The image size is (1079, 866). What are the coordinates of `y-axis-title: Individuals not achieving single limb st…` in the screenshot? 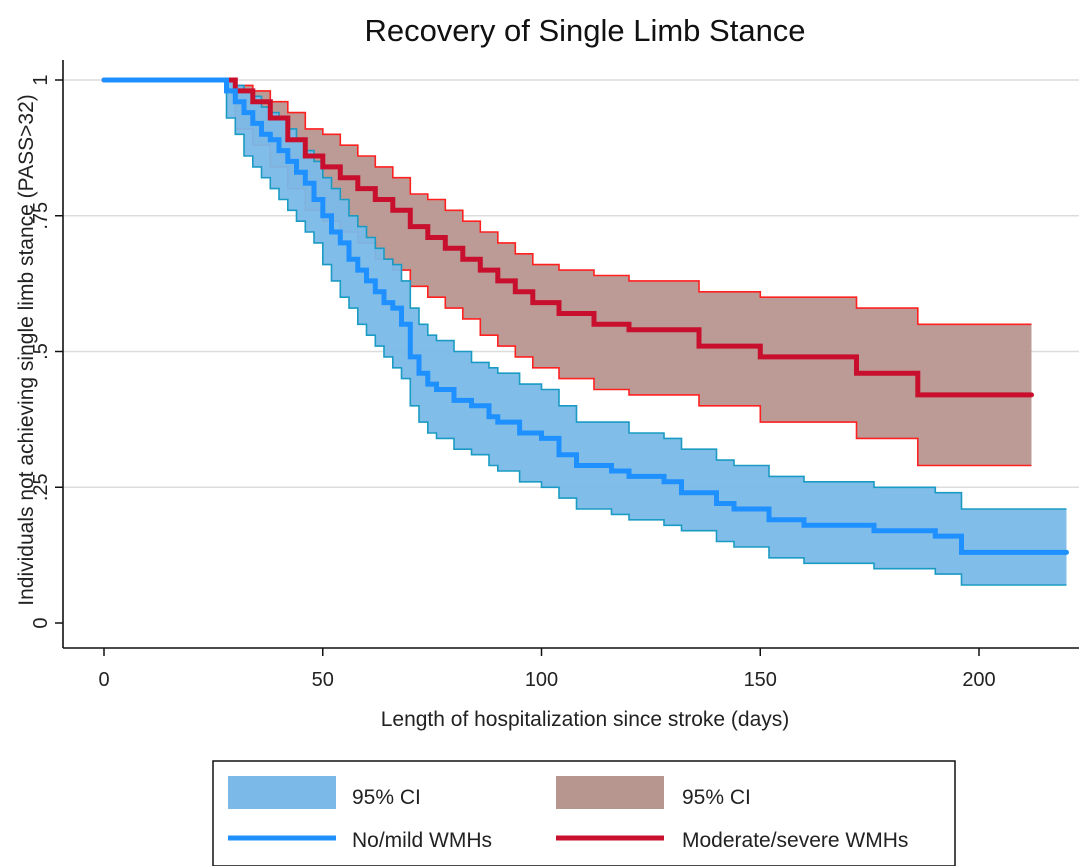 It's located at (26, 349).